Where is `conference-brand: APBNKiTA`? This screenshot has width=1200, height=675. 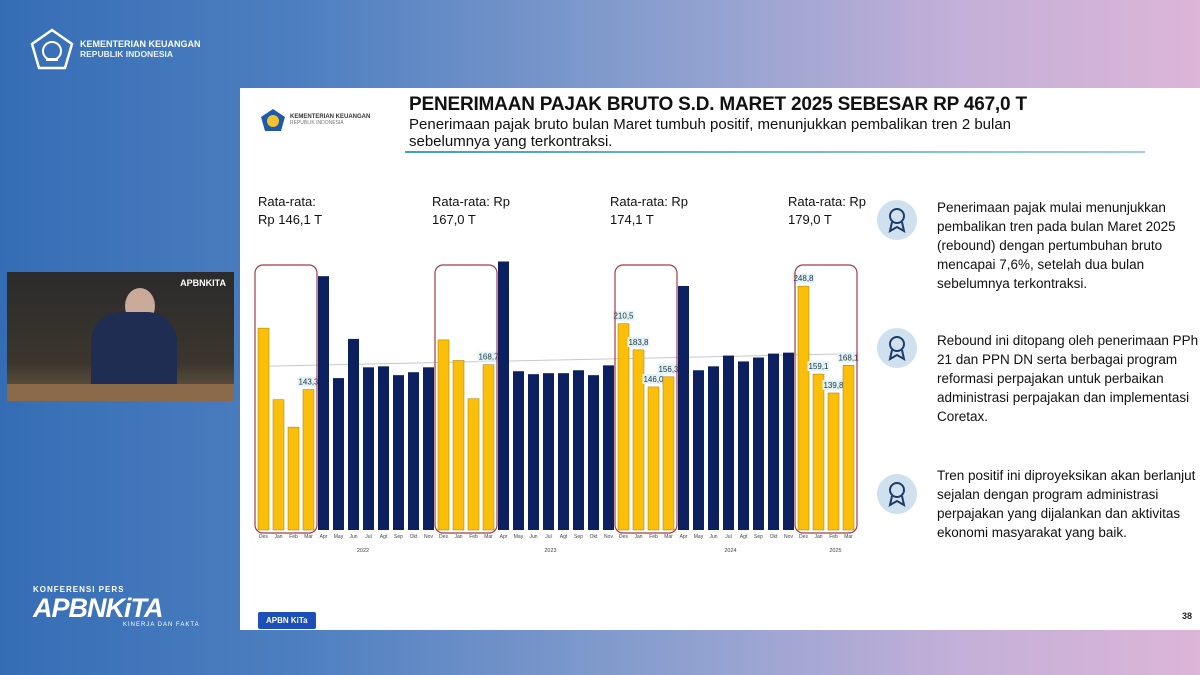
conference-brand: APBNKiTA is located at coordinates (98, 608).